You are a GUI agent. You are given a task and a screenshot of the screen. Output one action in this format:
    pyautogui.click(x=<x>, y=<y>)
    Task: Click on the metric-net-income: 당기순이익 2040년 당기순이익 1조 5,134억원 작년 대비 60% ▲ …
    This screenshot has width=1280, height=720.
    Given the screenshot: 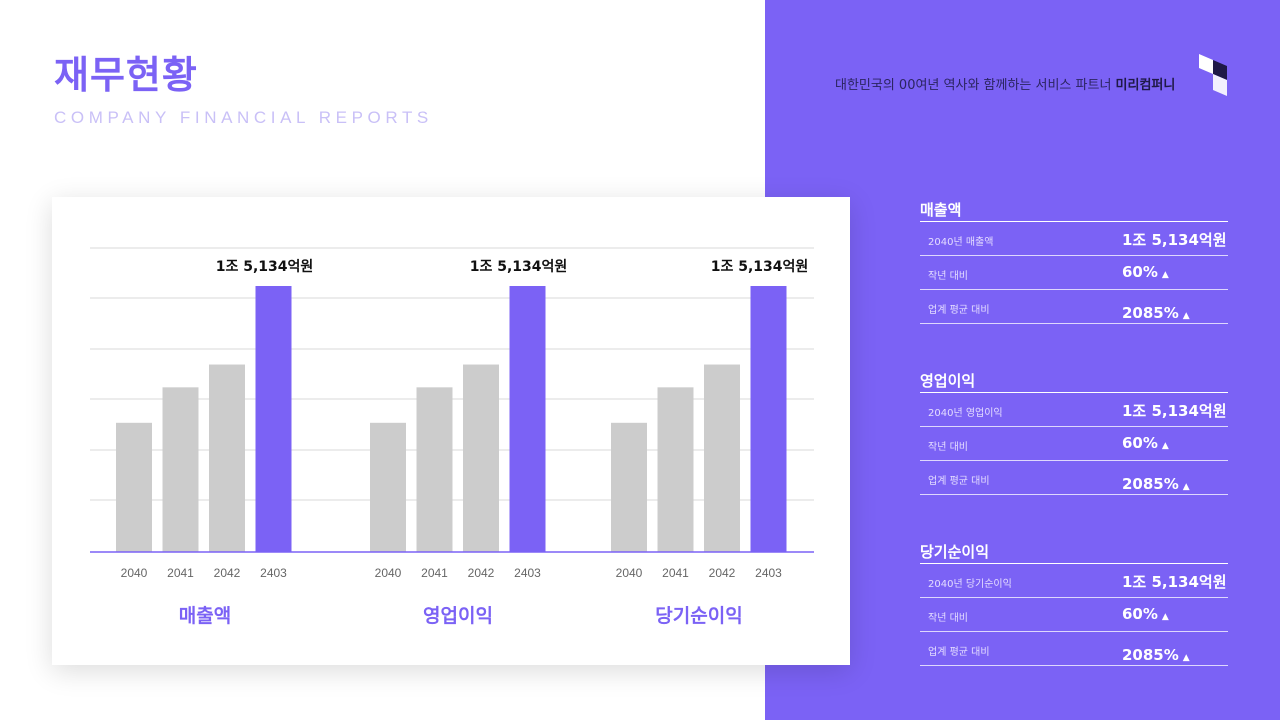 What is the action you would take?
    pyautogui.click(x=1074, y=603)
    